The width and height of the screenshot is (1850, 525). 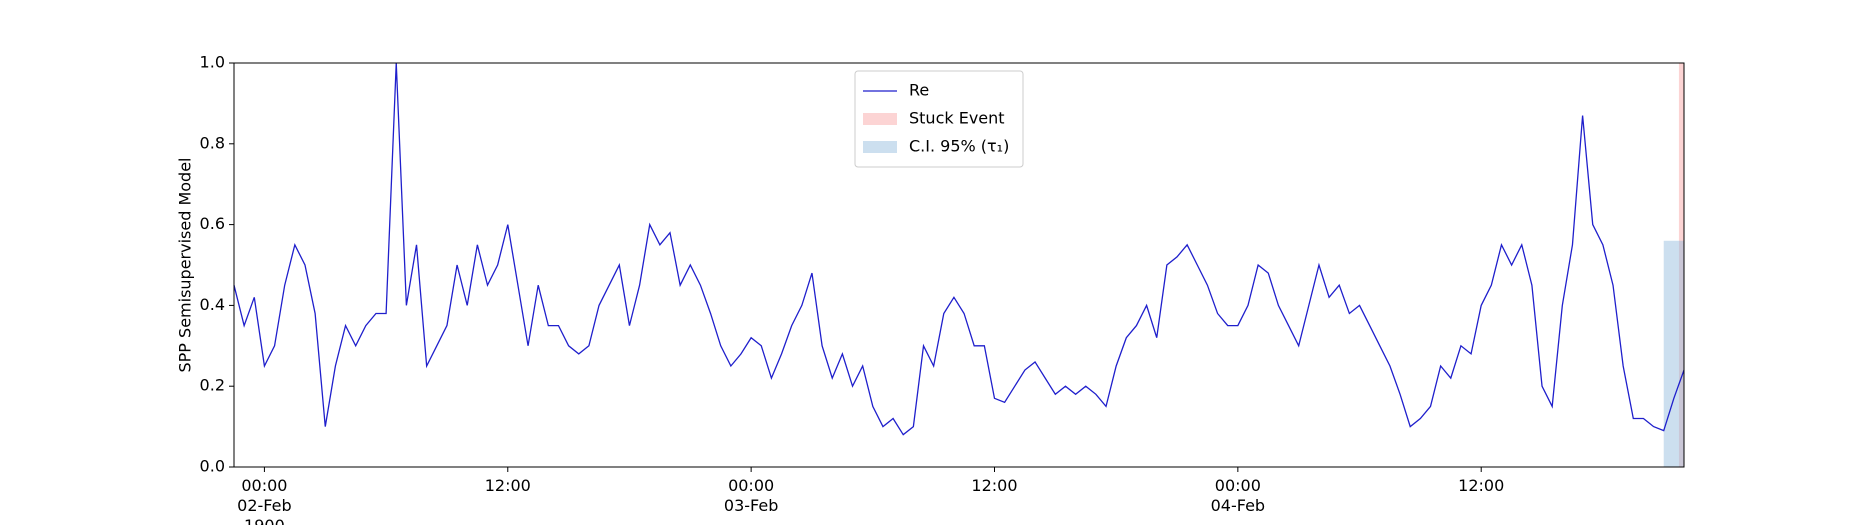 I want to click on y-tick-label: 0.2, so click(x=212, y=385).